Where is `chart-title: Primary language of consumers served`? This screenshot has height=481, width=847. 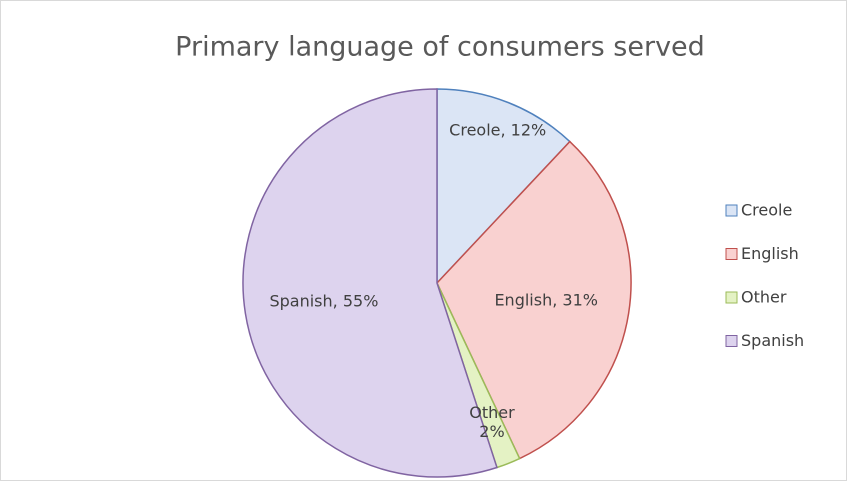 chart-title: Primary language of consumers served is located at coordinates (440, 47).